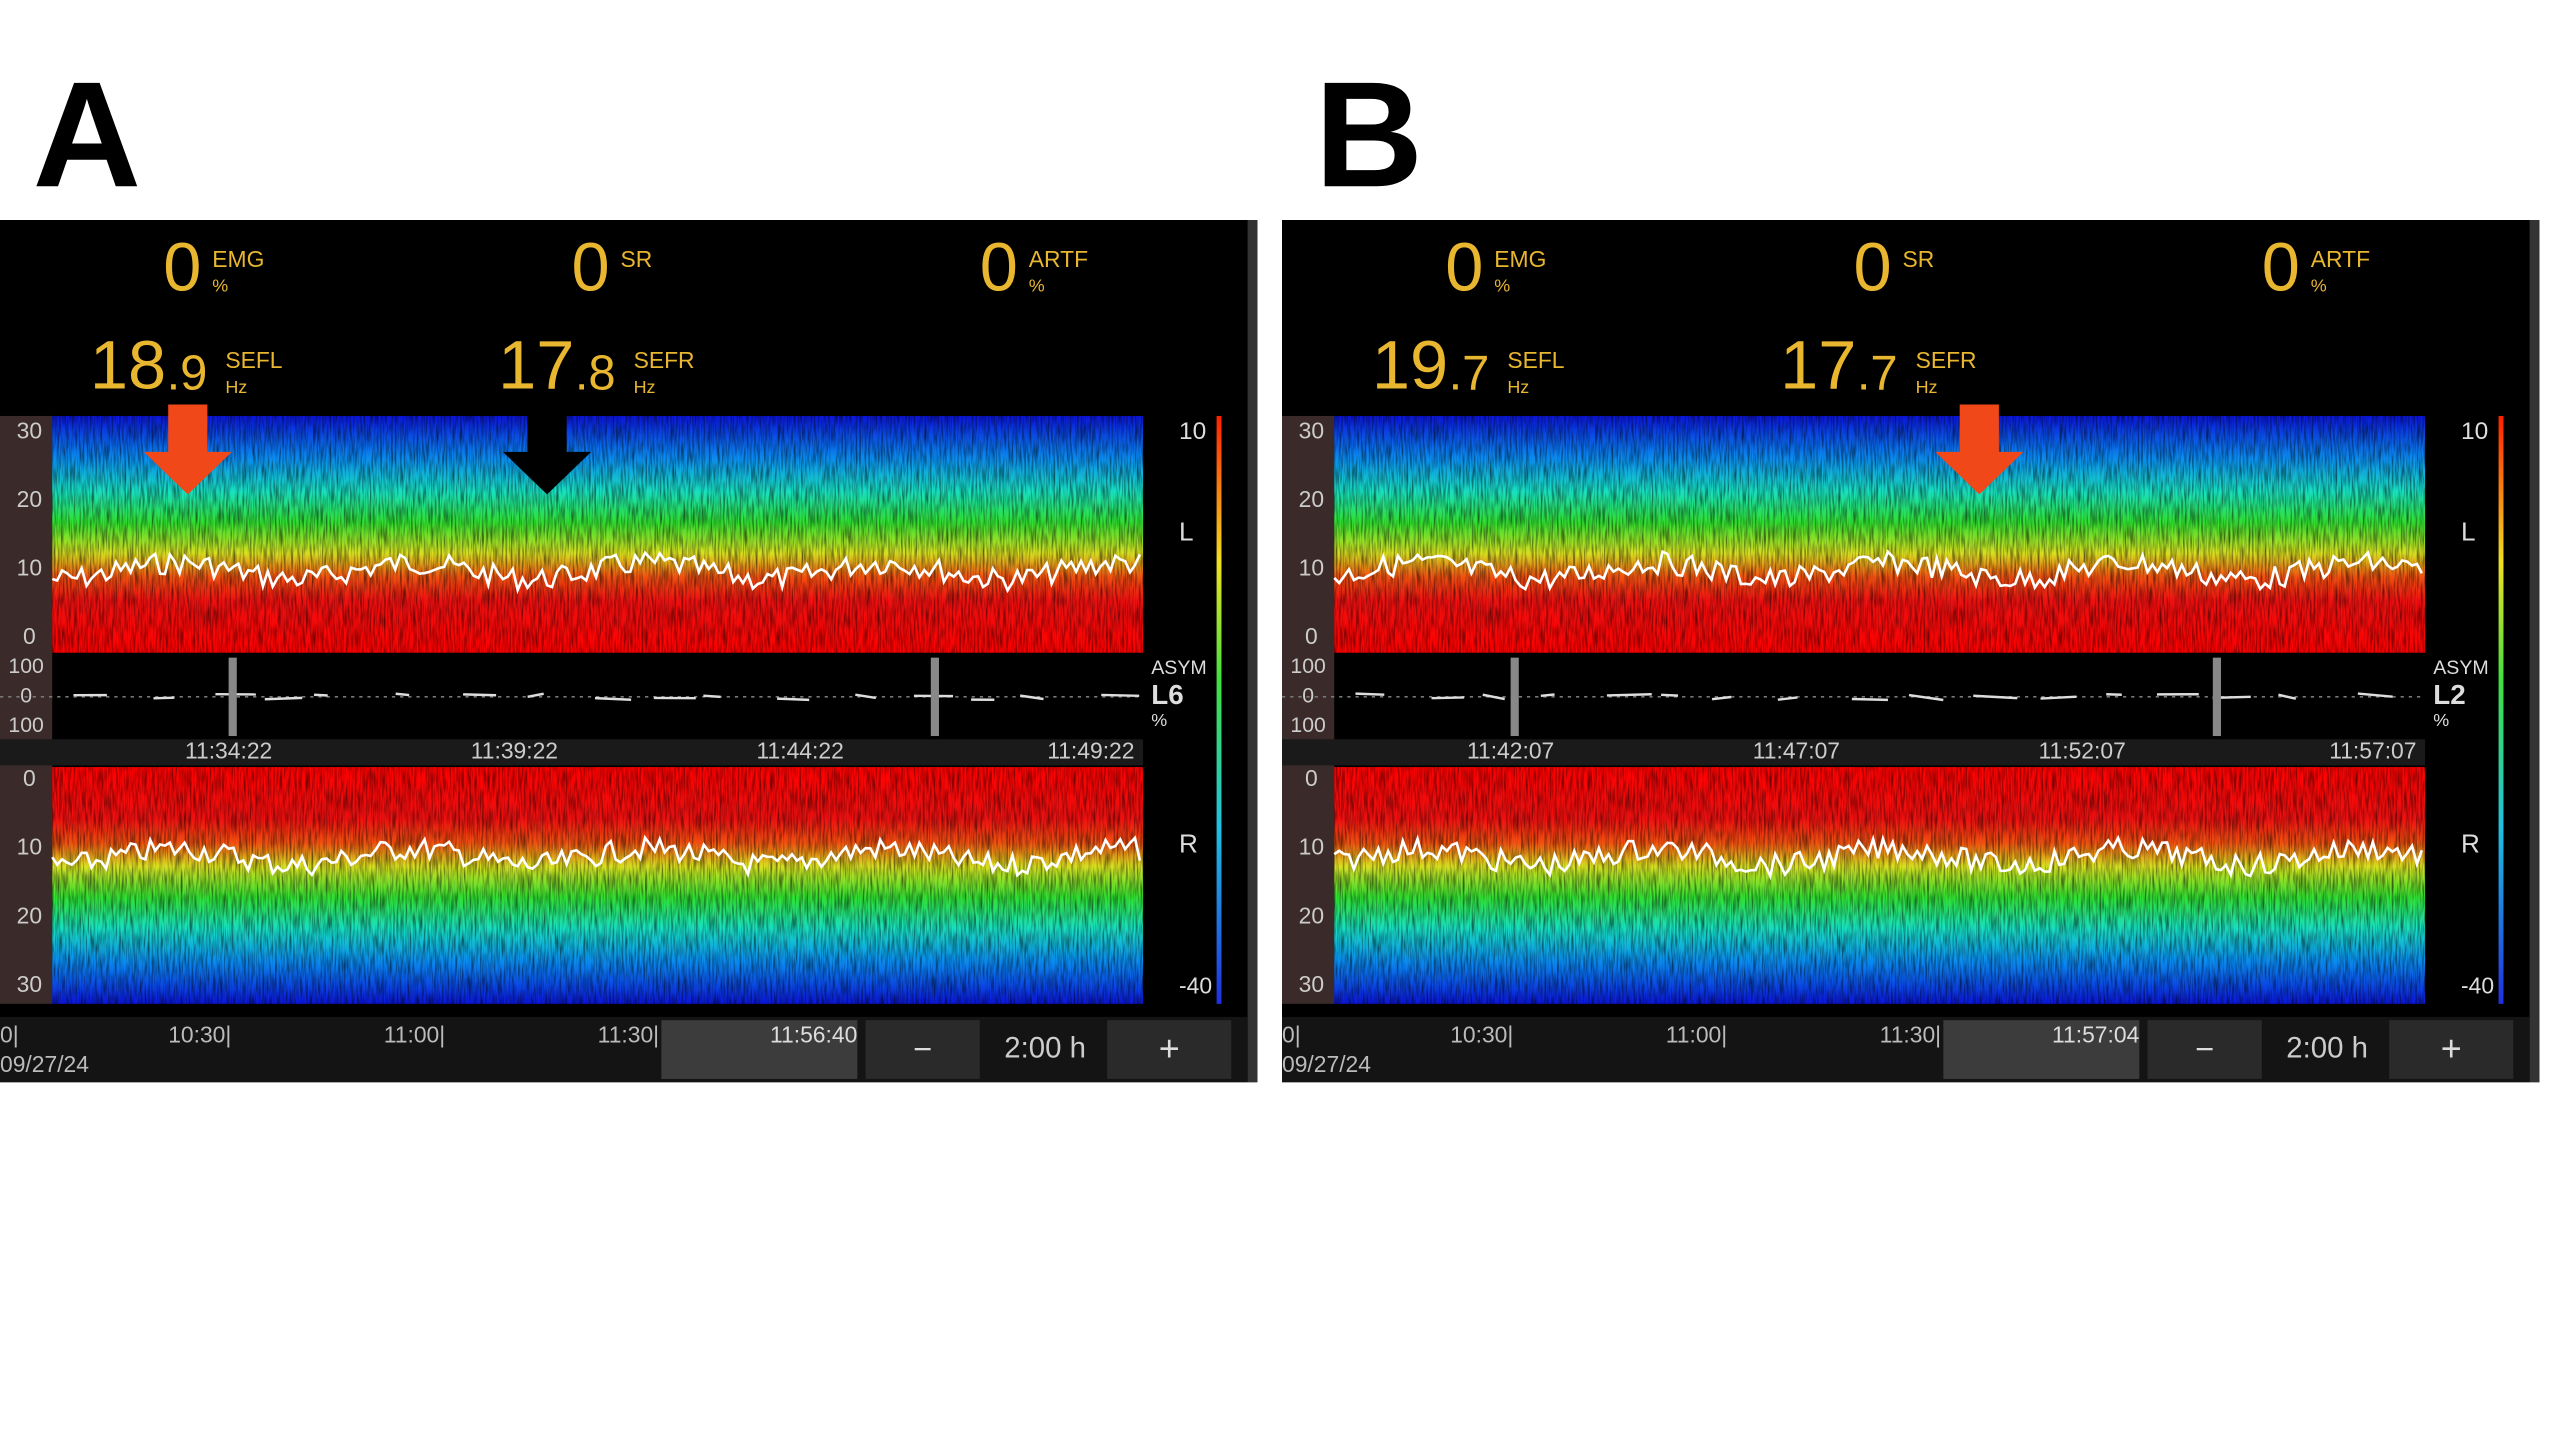  What do you see at coordinates (624, 1049) in the screenshot?
I see `timeline-bar` at bounding box center [624, 1049].